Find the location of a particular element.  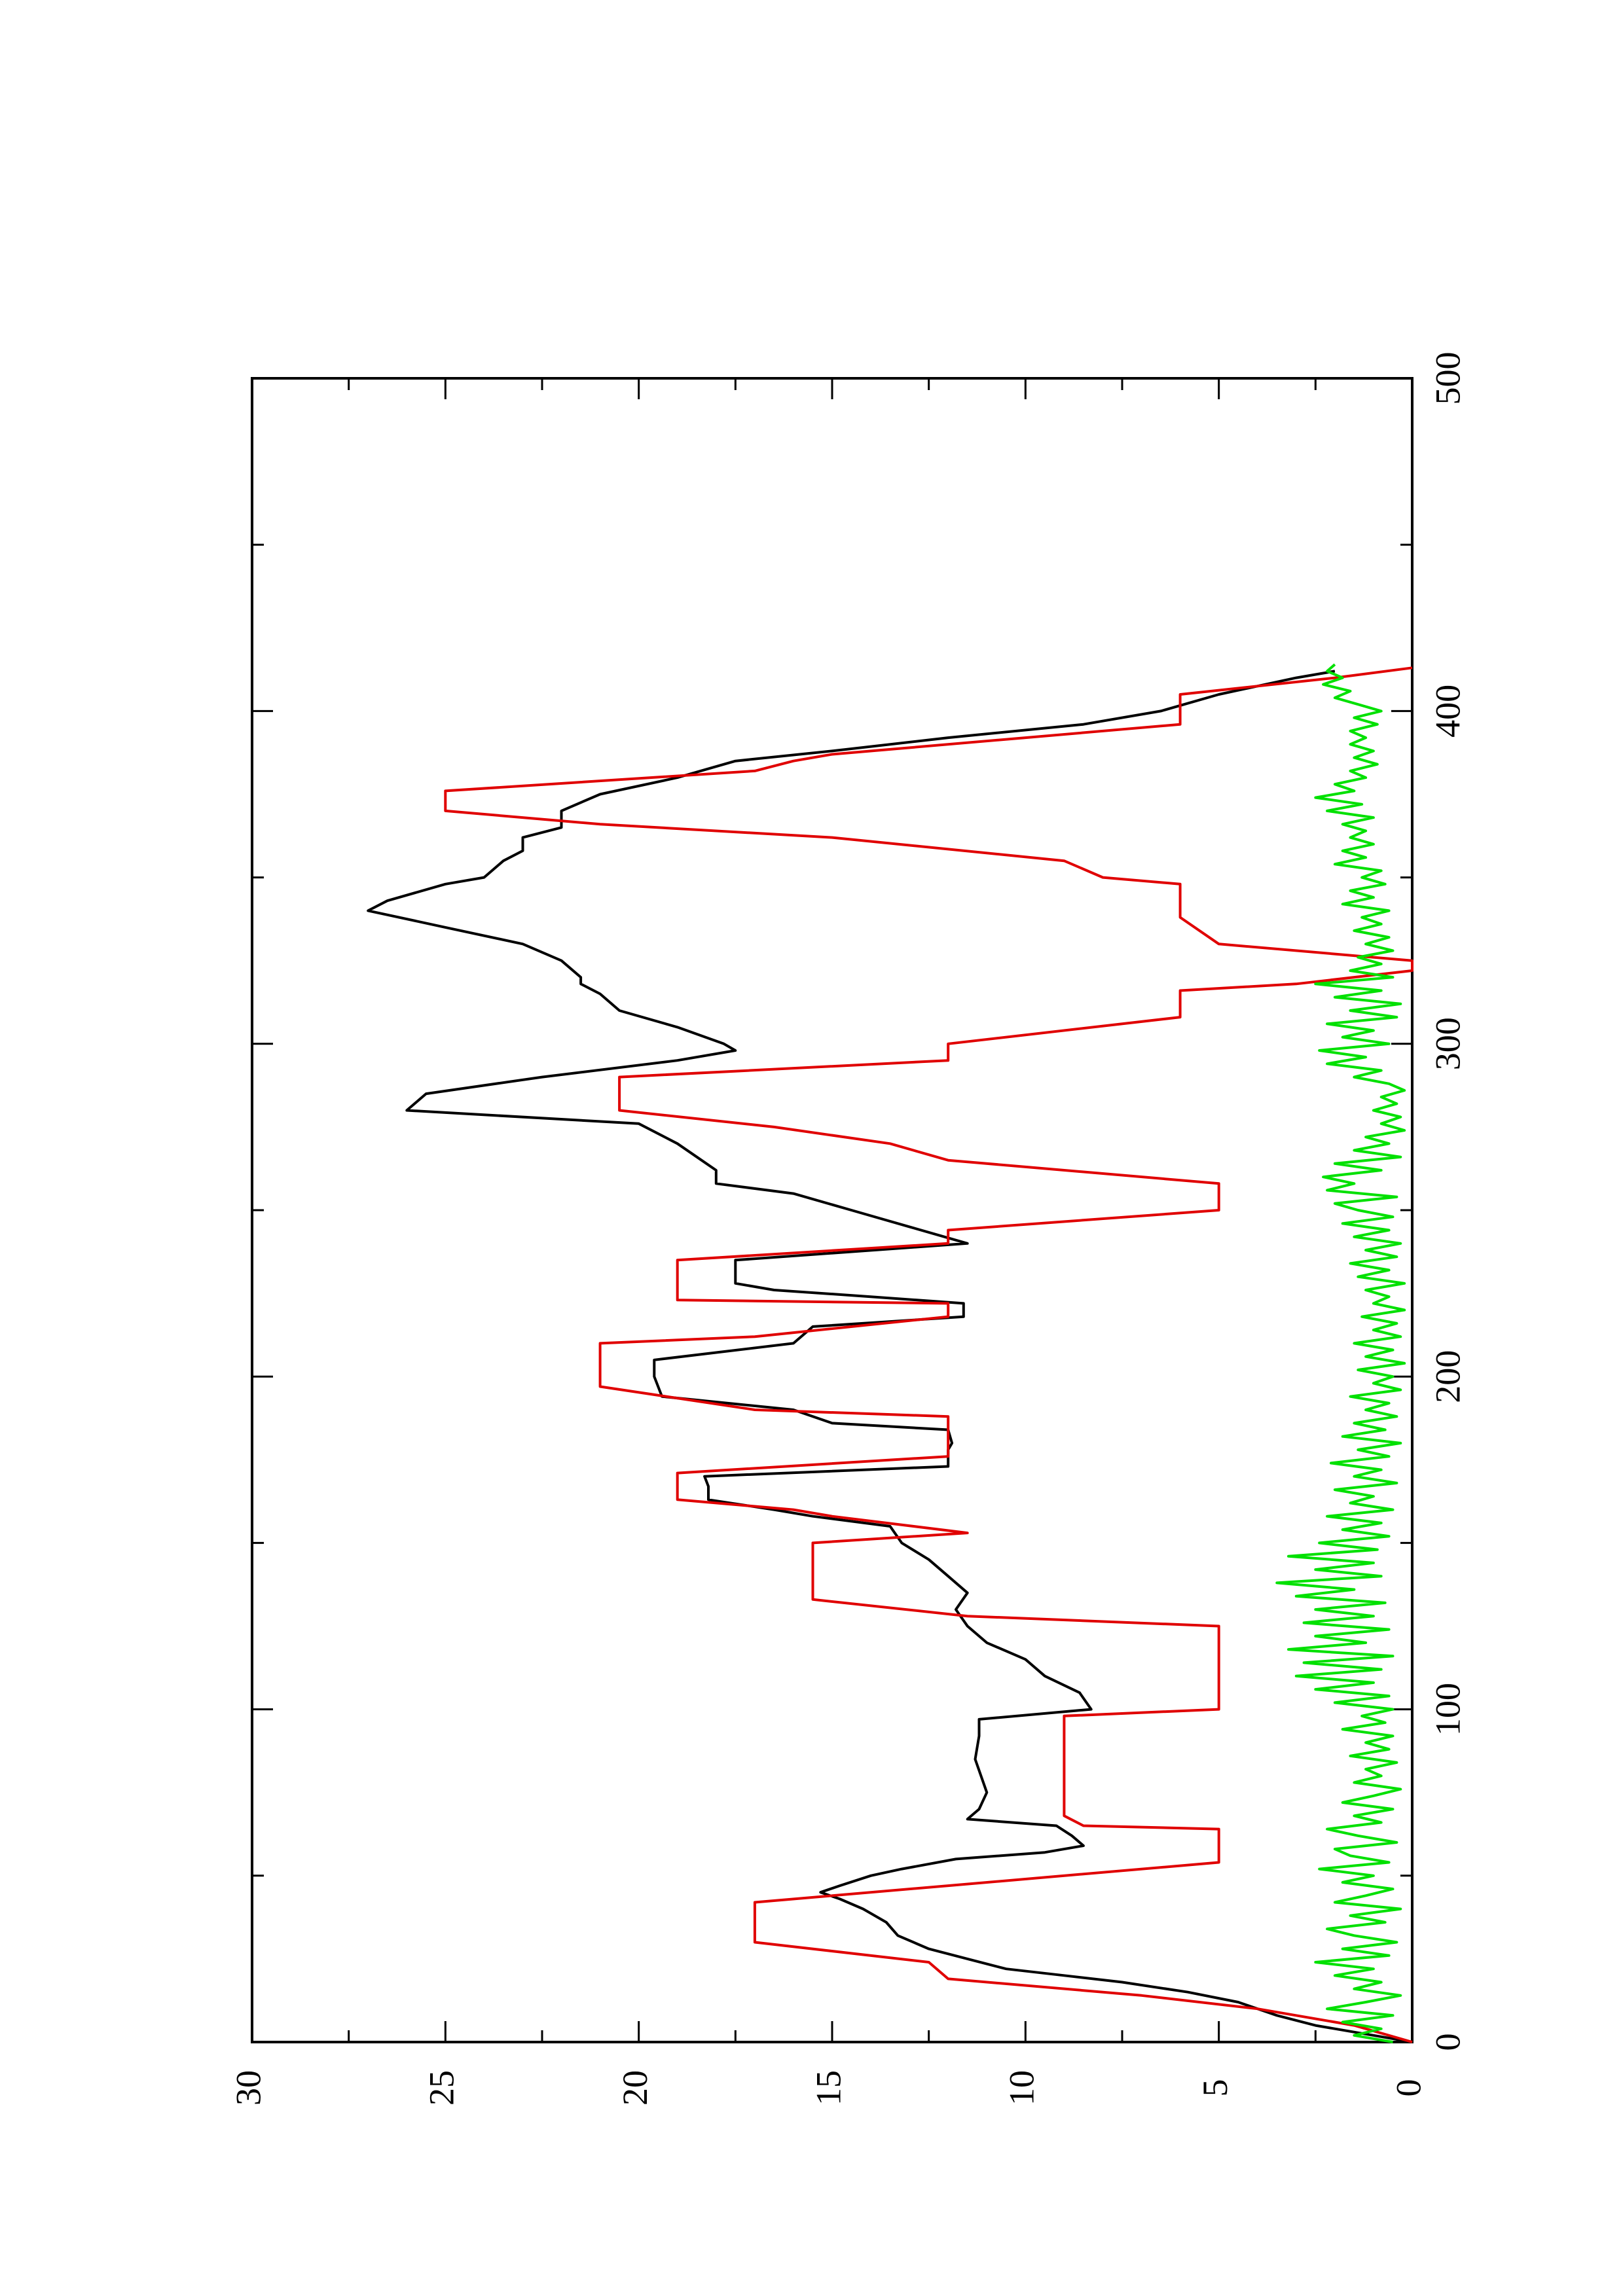

x-tick-label: 200 is located at coordinates (1447, 1376).